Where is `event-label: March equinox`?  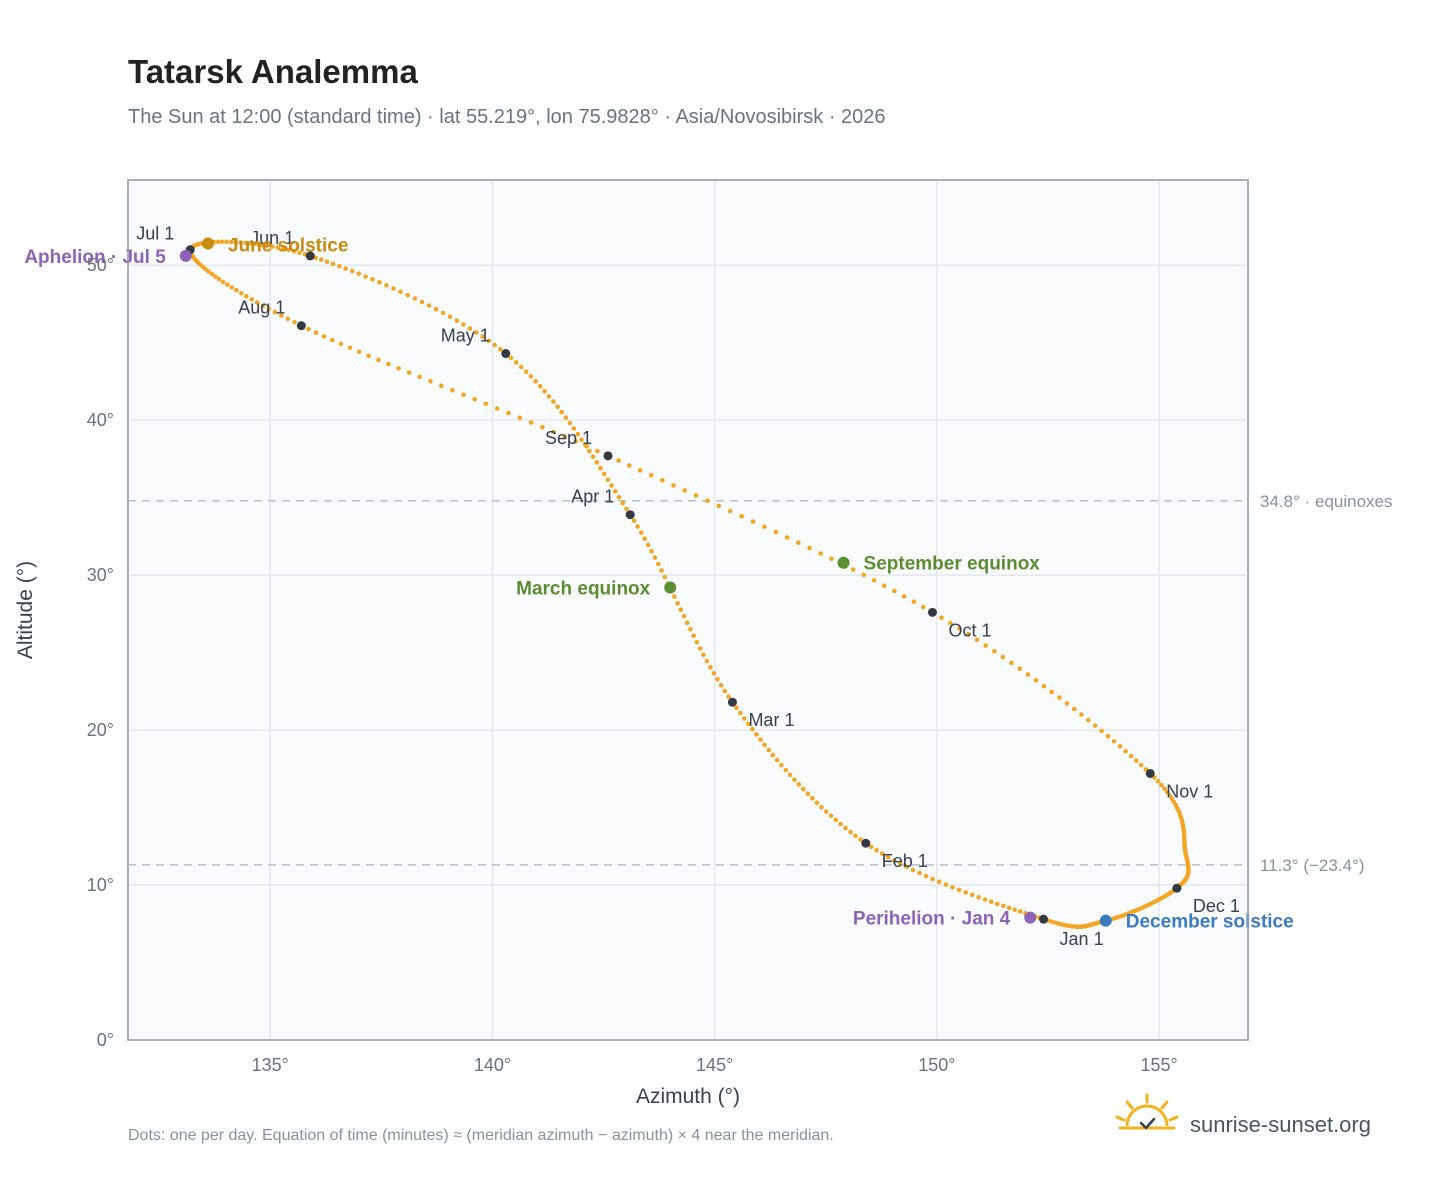
event-label: March equinox is located at coordinates (583, 589).